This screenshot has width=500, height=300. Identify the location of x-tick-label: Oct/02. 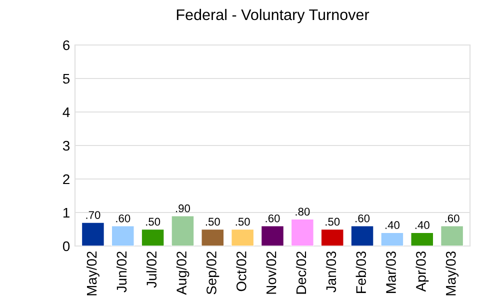
(241, 272).